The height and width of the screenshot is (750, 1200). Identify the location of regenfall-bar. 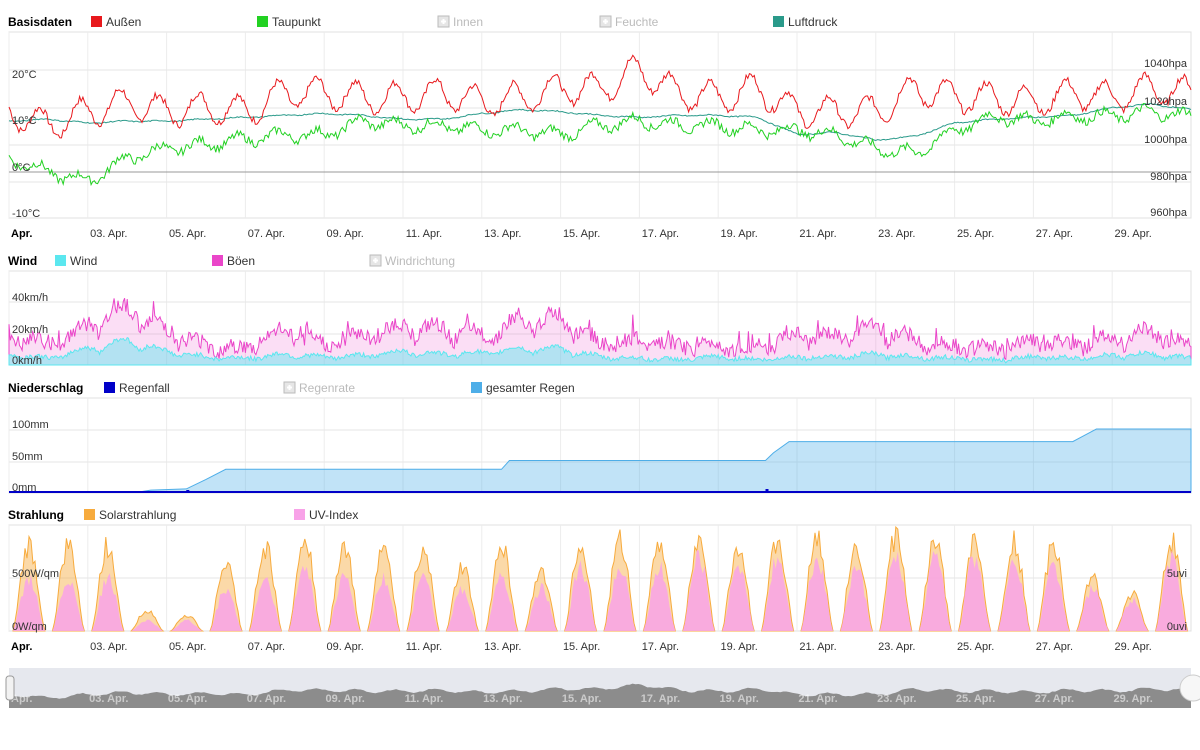
(767, 490).